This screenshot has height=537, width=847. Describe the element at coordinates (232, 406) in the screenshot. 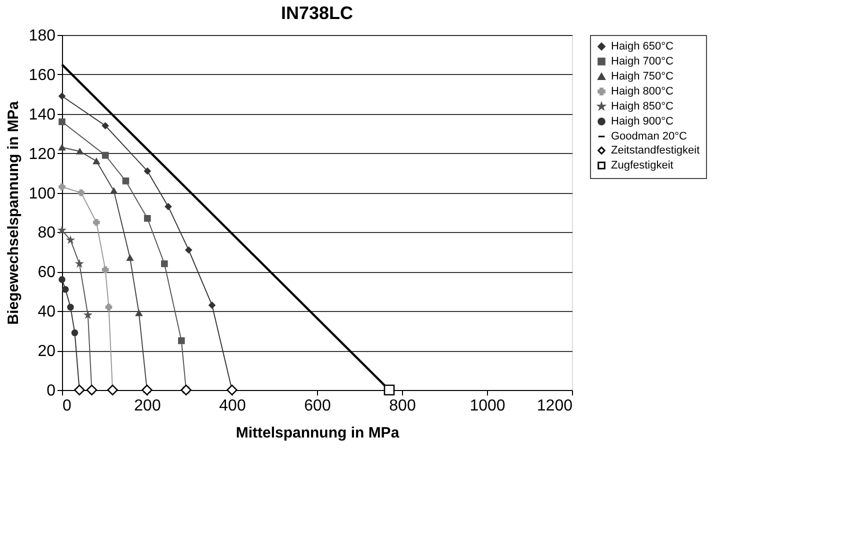

I see `x-tick-label: 400` at that location.